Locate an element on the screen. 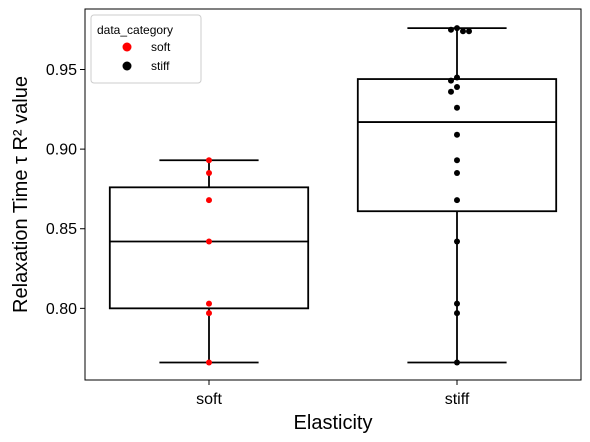 The width and height of the screenshot is (590, 442). x-axis-ticks: soft stiff is located at coordinates (333, 394).